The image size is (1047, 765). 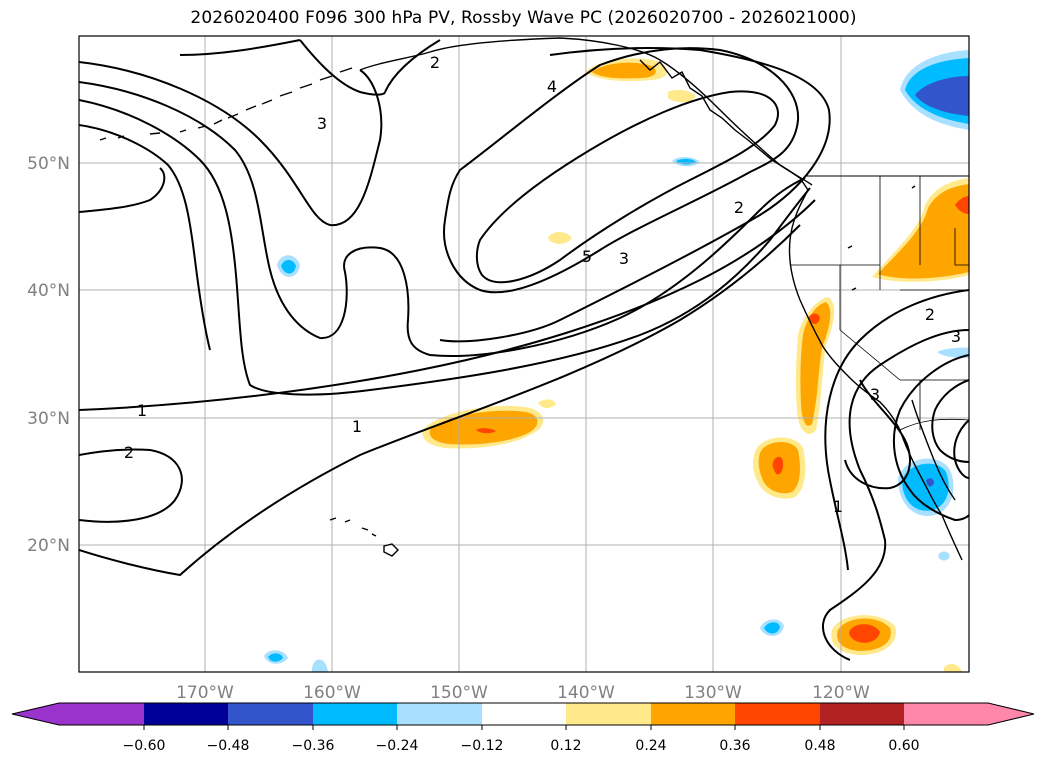 I want to click on lat-label-50n: 50°N, so click(x=48, y=164).